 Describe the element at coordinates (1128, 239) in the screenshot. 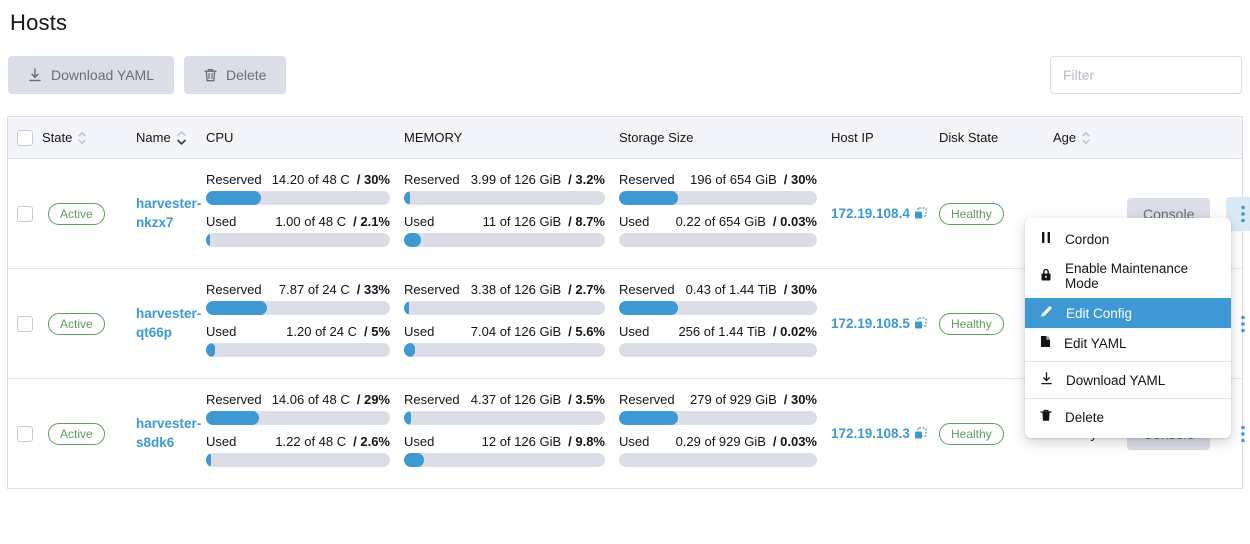

I see `menu-item-cordon: Cordon` at that location.